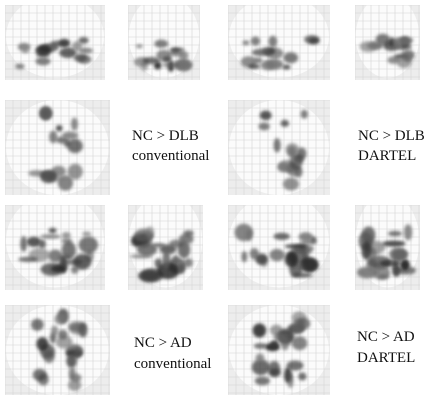  I want to click on panel-label: conventional, so click(170, 156).